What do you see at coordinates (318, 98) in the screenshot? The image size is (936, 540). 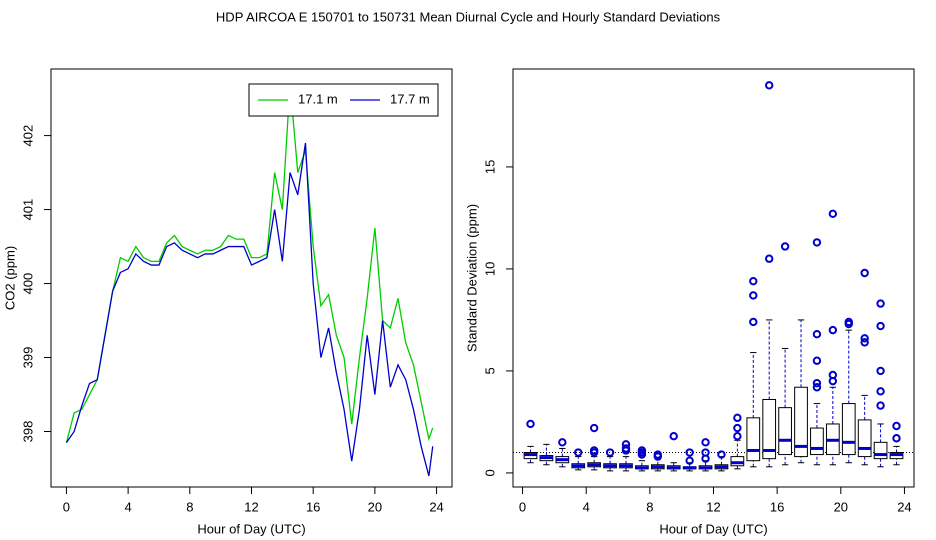 I see `legend-label: 17.1 m` at bounding box center [318, 98].